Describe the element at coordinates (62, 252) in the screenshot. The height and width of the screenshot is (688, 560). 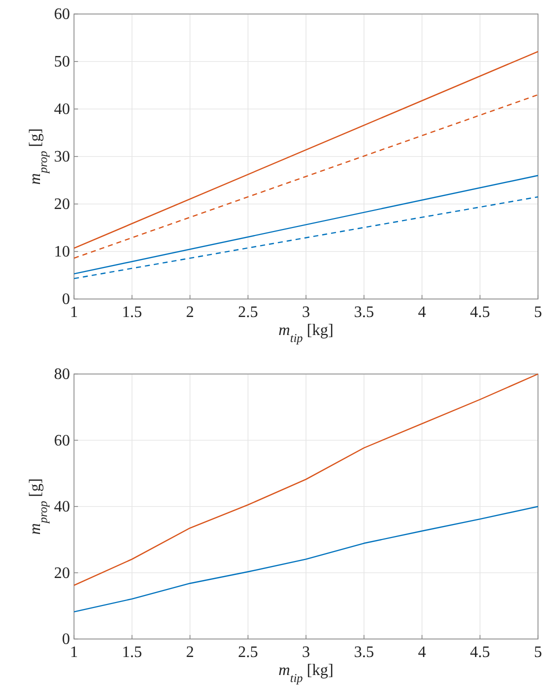
I see `y-tick-label: 10` at that location.